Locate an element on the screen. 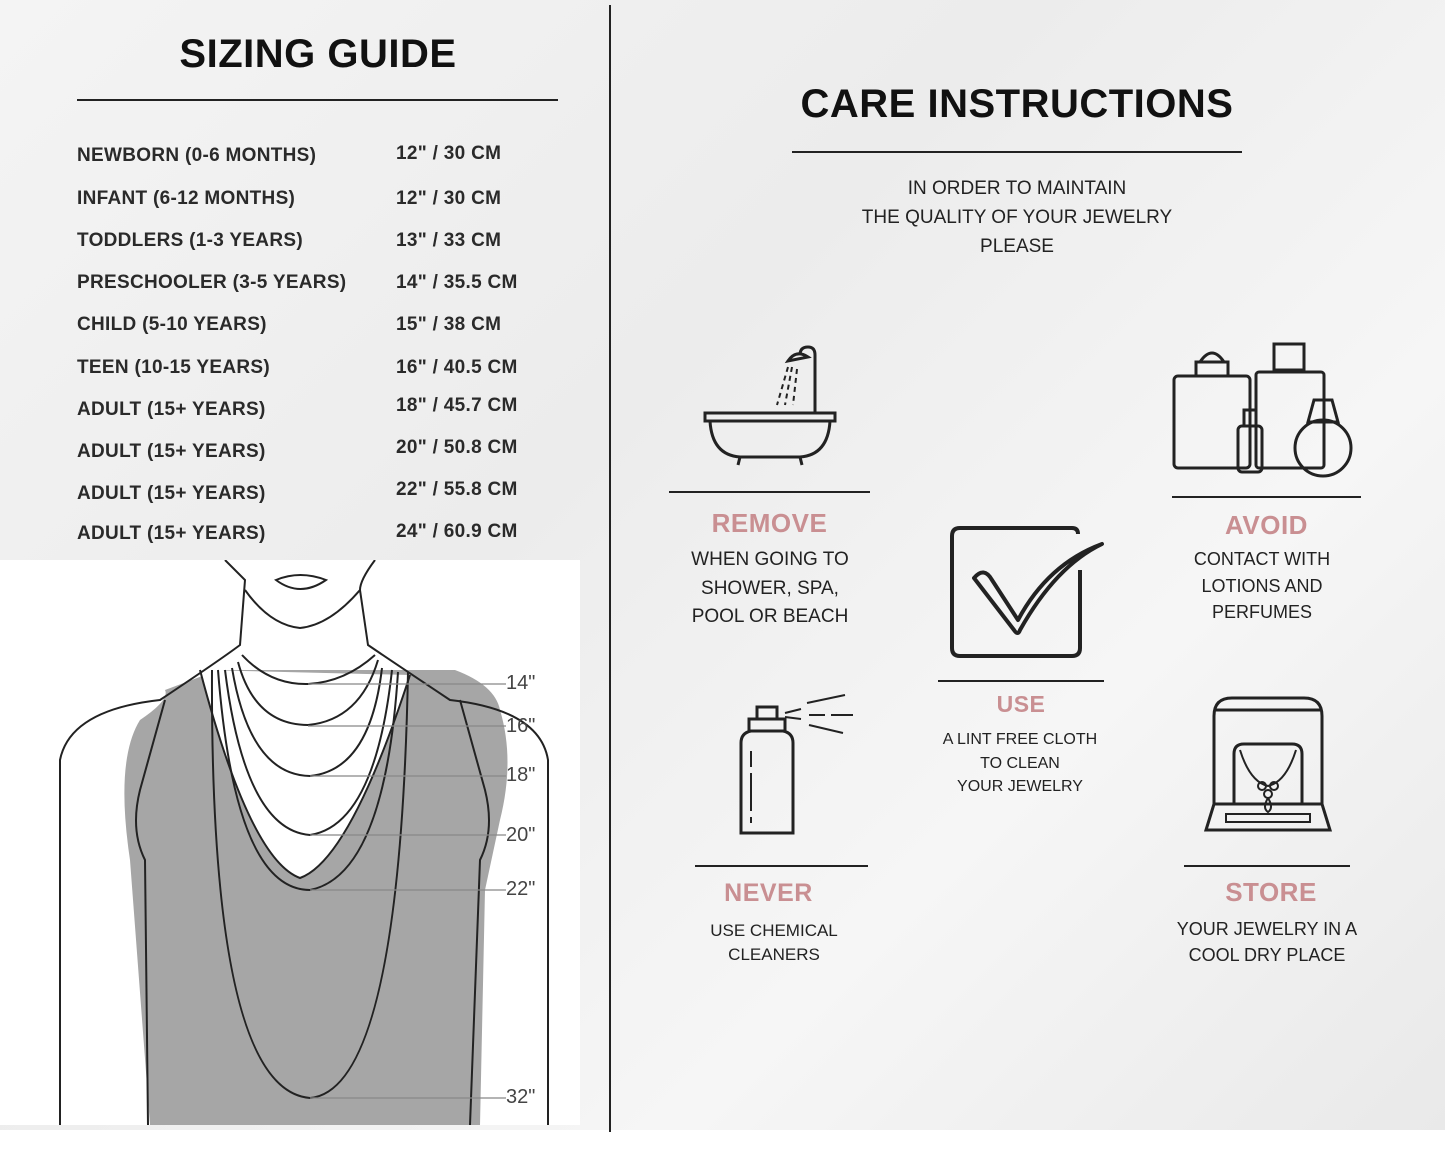 The height and width of the screenshot is (1156, 1445). bathtub-icon is located at coordinates (770, 405).